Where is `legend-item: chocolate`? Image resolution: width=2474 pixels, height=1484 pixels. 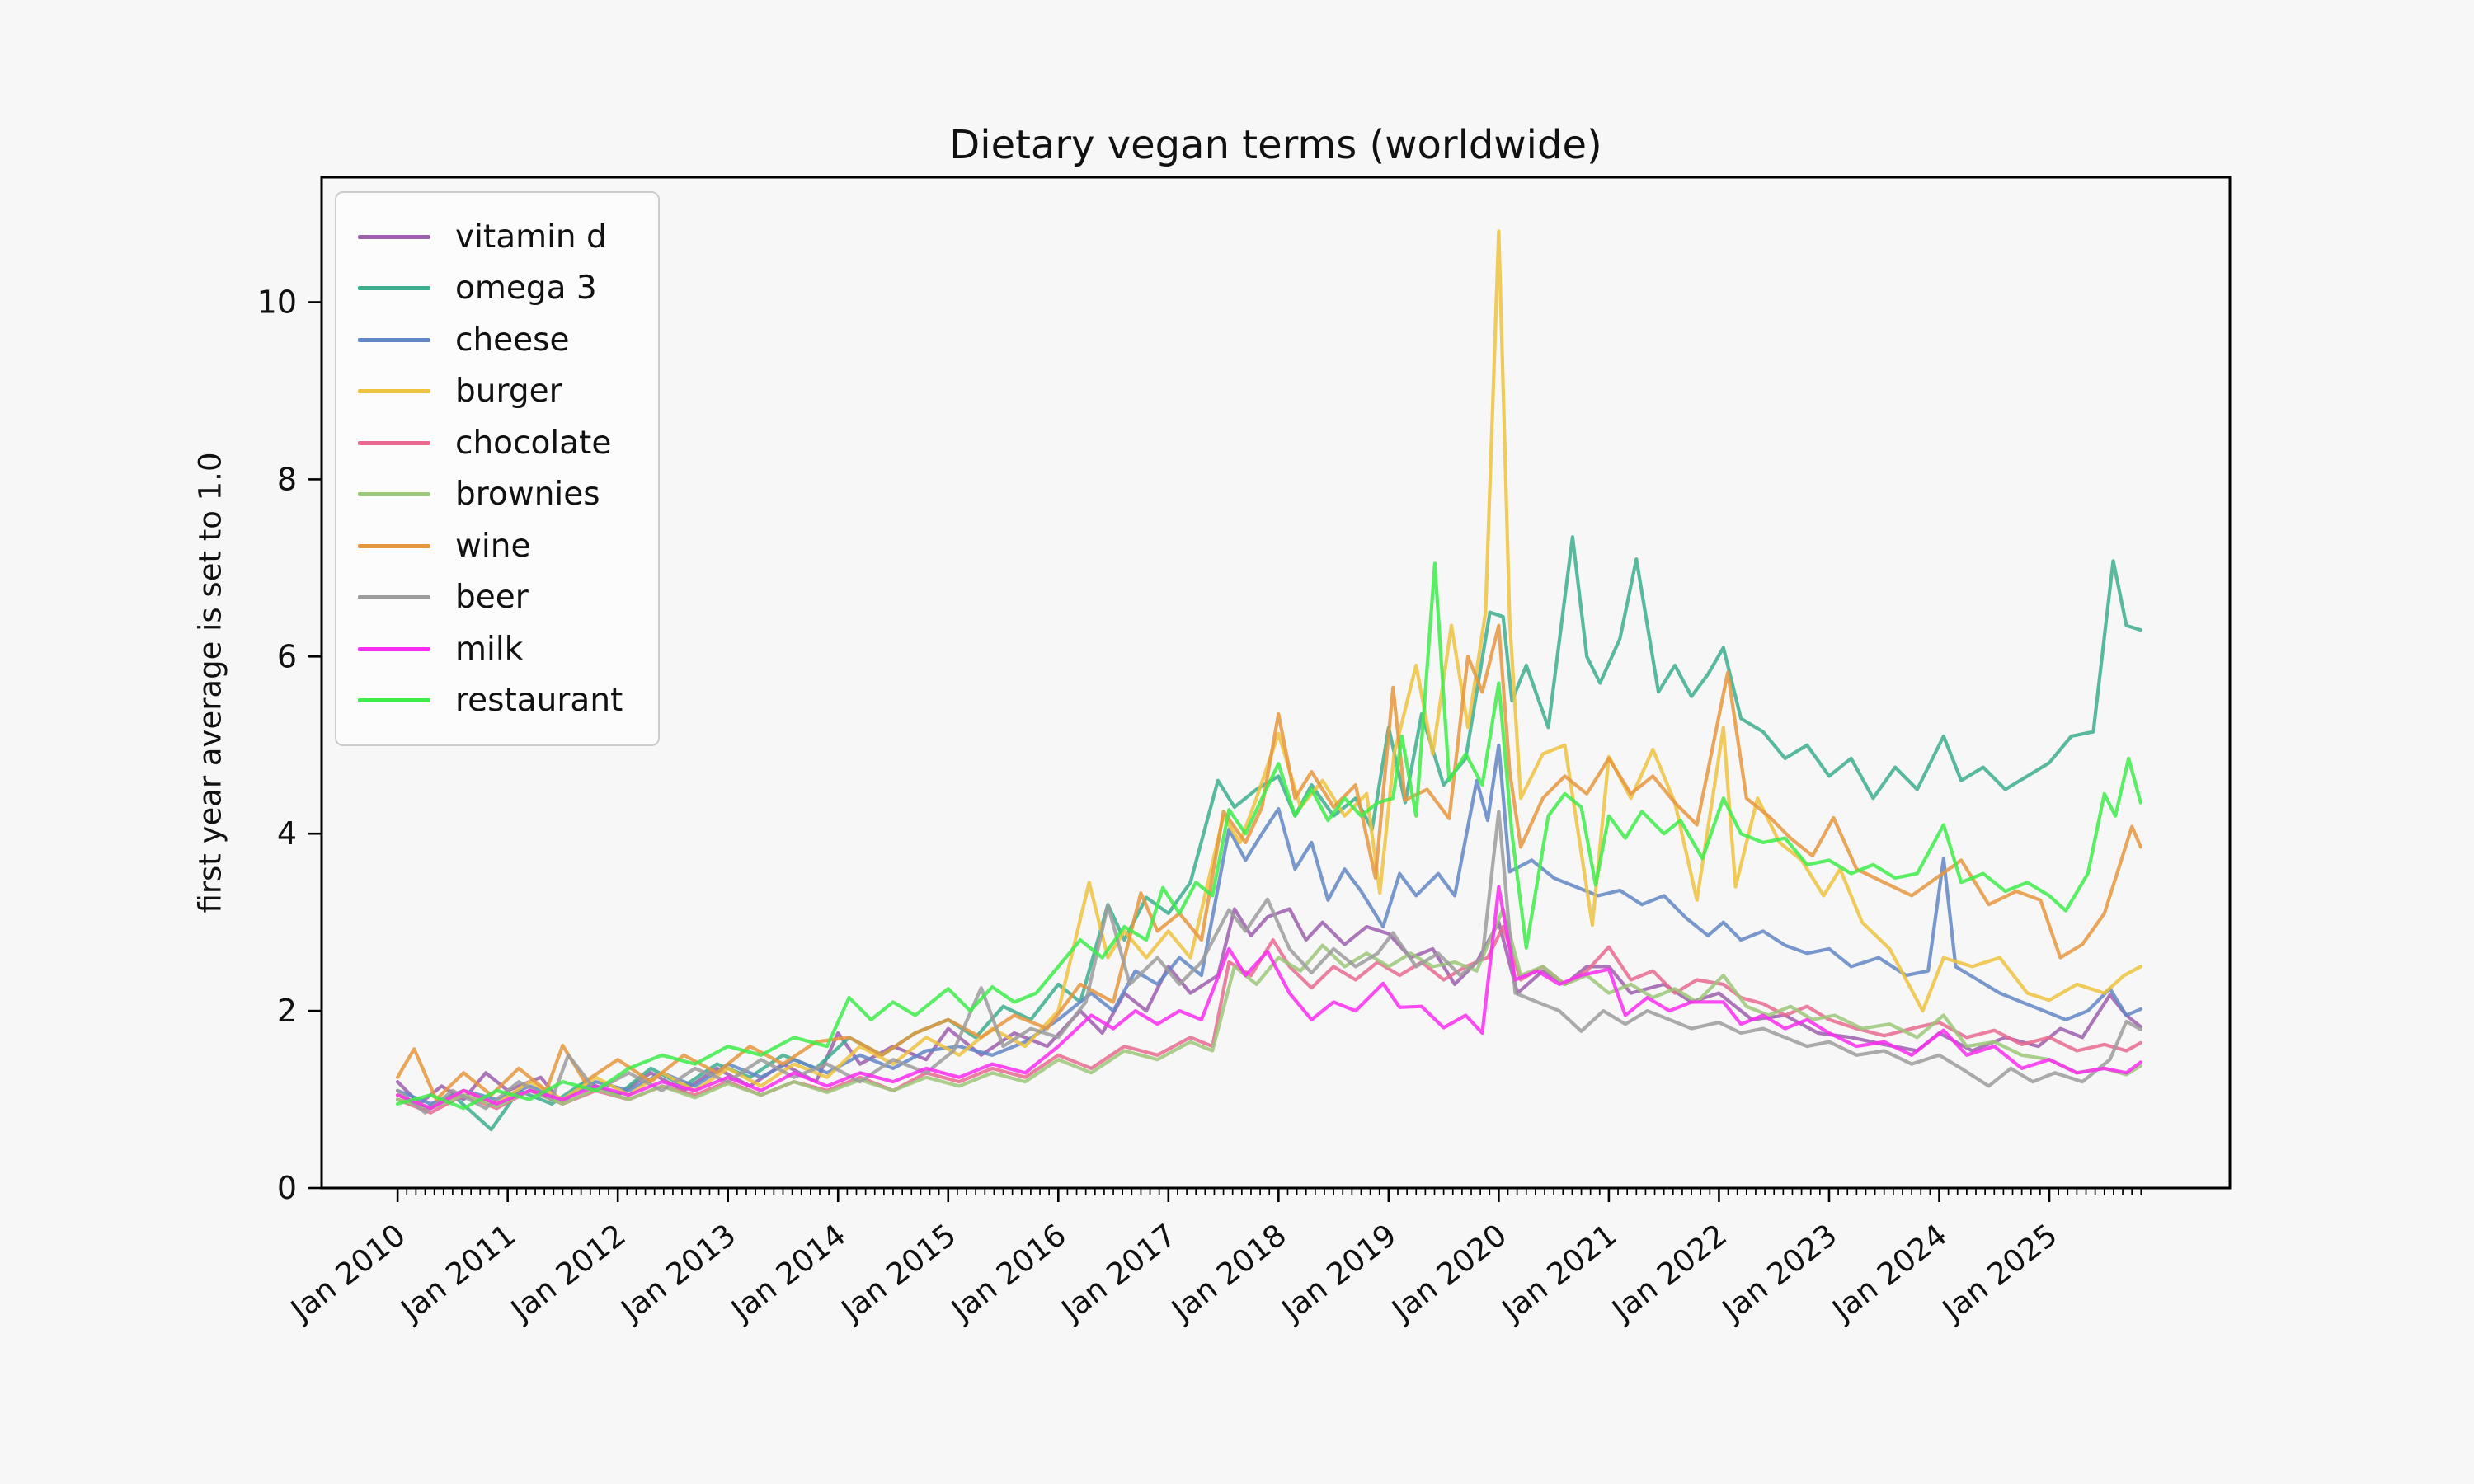 legend-item: chocolate is located at coordinates (497, 443).